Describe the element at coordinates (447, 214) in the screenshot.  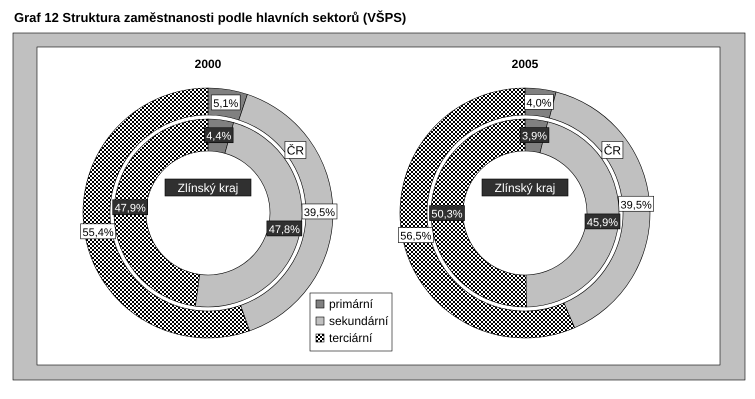
I see `data-label: 50,3%` at that location.